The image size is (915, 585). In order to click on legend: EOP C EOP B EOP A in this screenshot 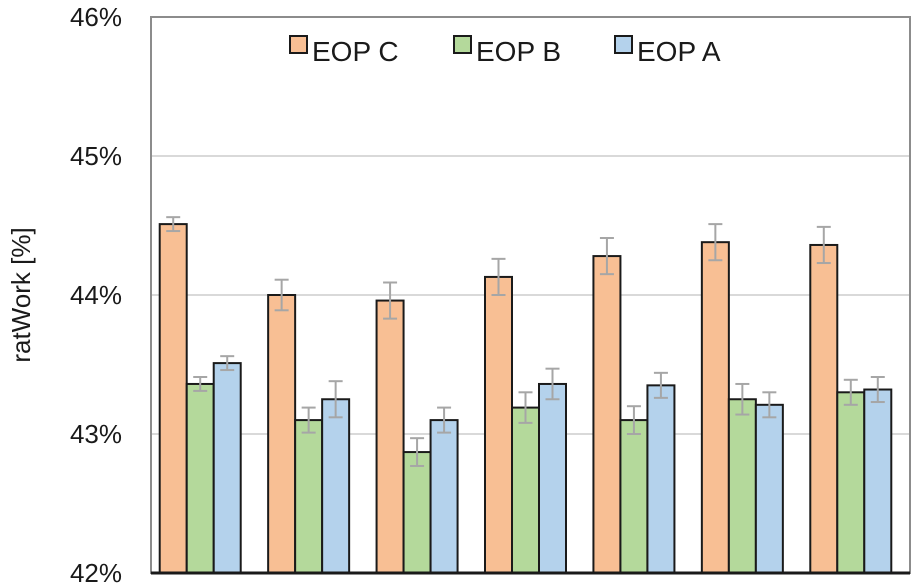, I will do `click(505, 51)`.